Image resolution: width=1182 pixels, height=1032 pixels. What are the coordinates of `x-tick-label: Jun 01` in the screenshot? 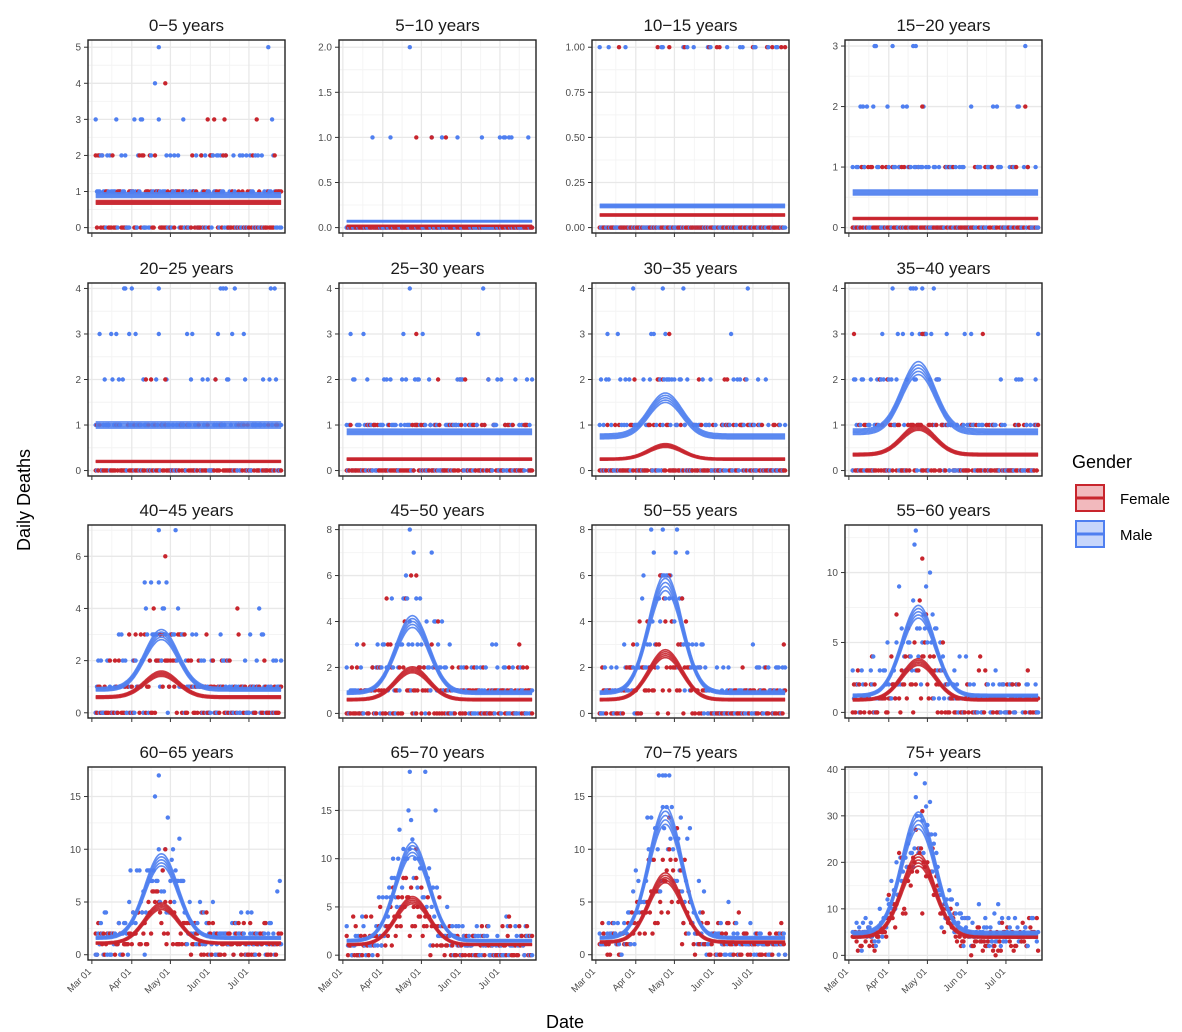 It's located at (449, 980).